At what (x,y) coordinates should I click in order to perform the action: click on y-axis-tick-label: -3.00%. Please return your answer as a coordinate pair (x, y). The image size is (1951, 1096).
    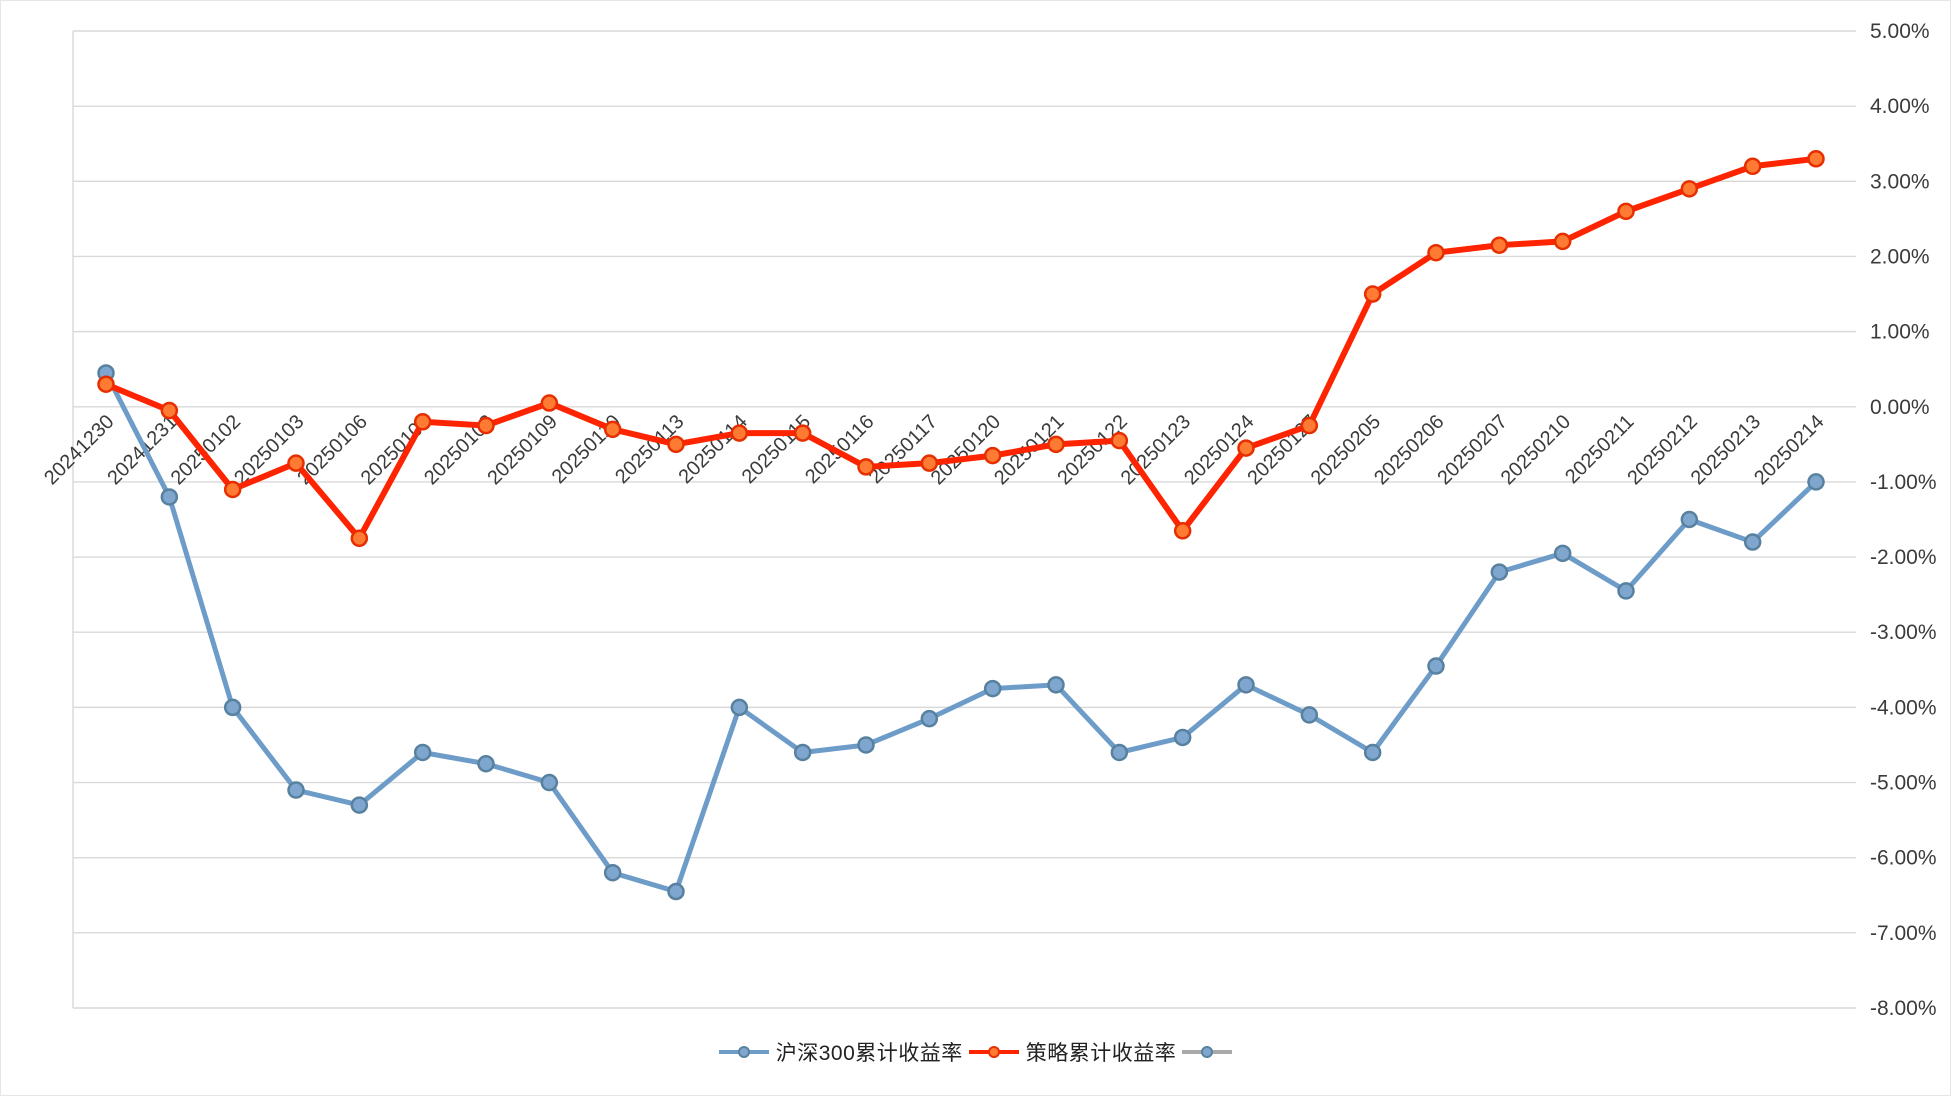
    Looking at the image, I should click on (1903, 632).